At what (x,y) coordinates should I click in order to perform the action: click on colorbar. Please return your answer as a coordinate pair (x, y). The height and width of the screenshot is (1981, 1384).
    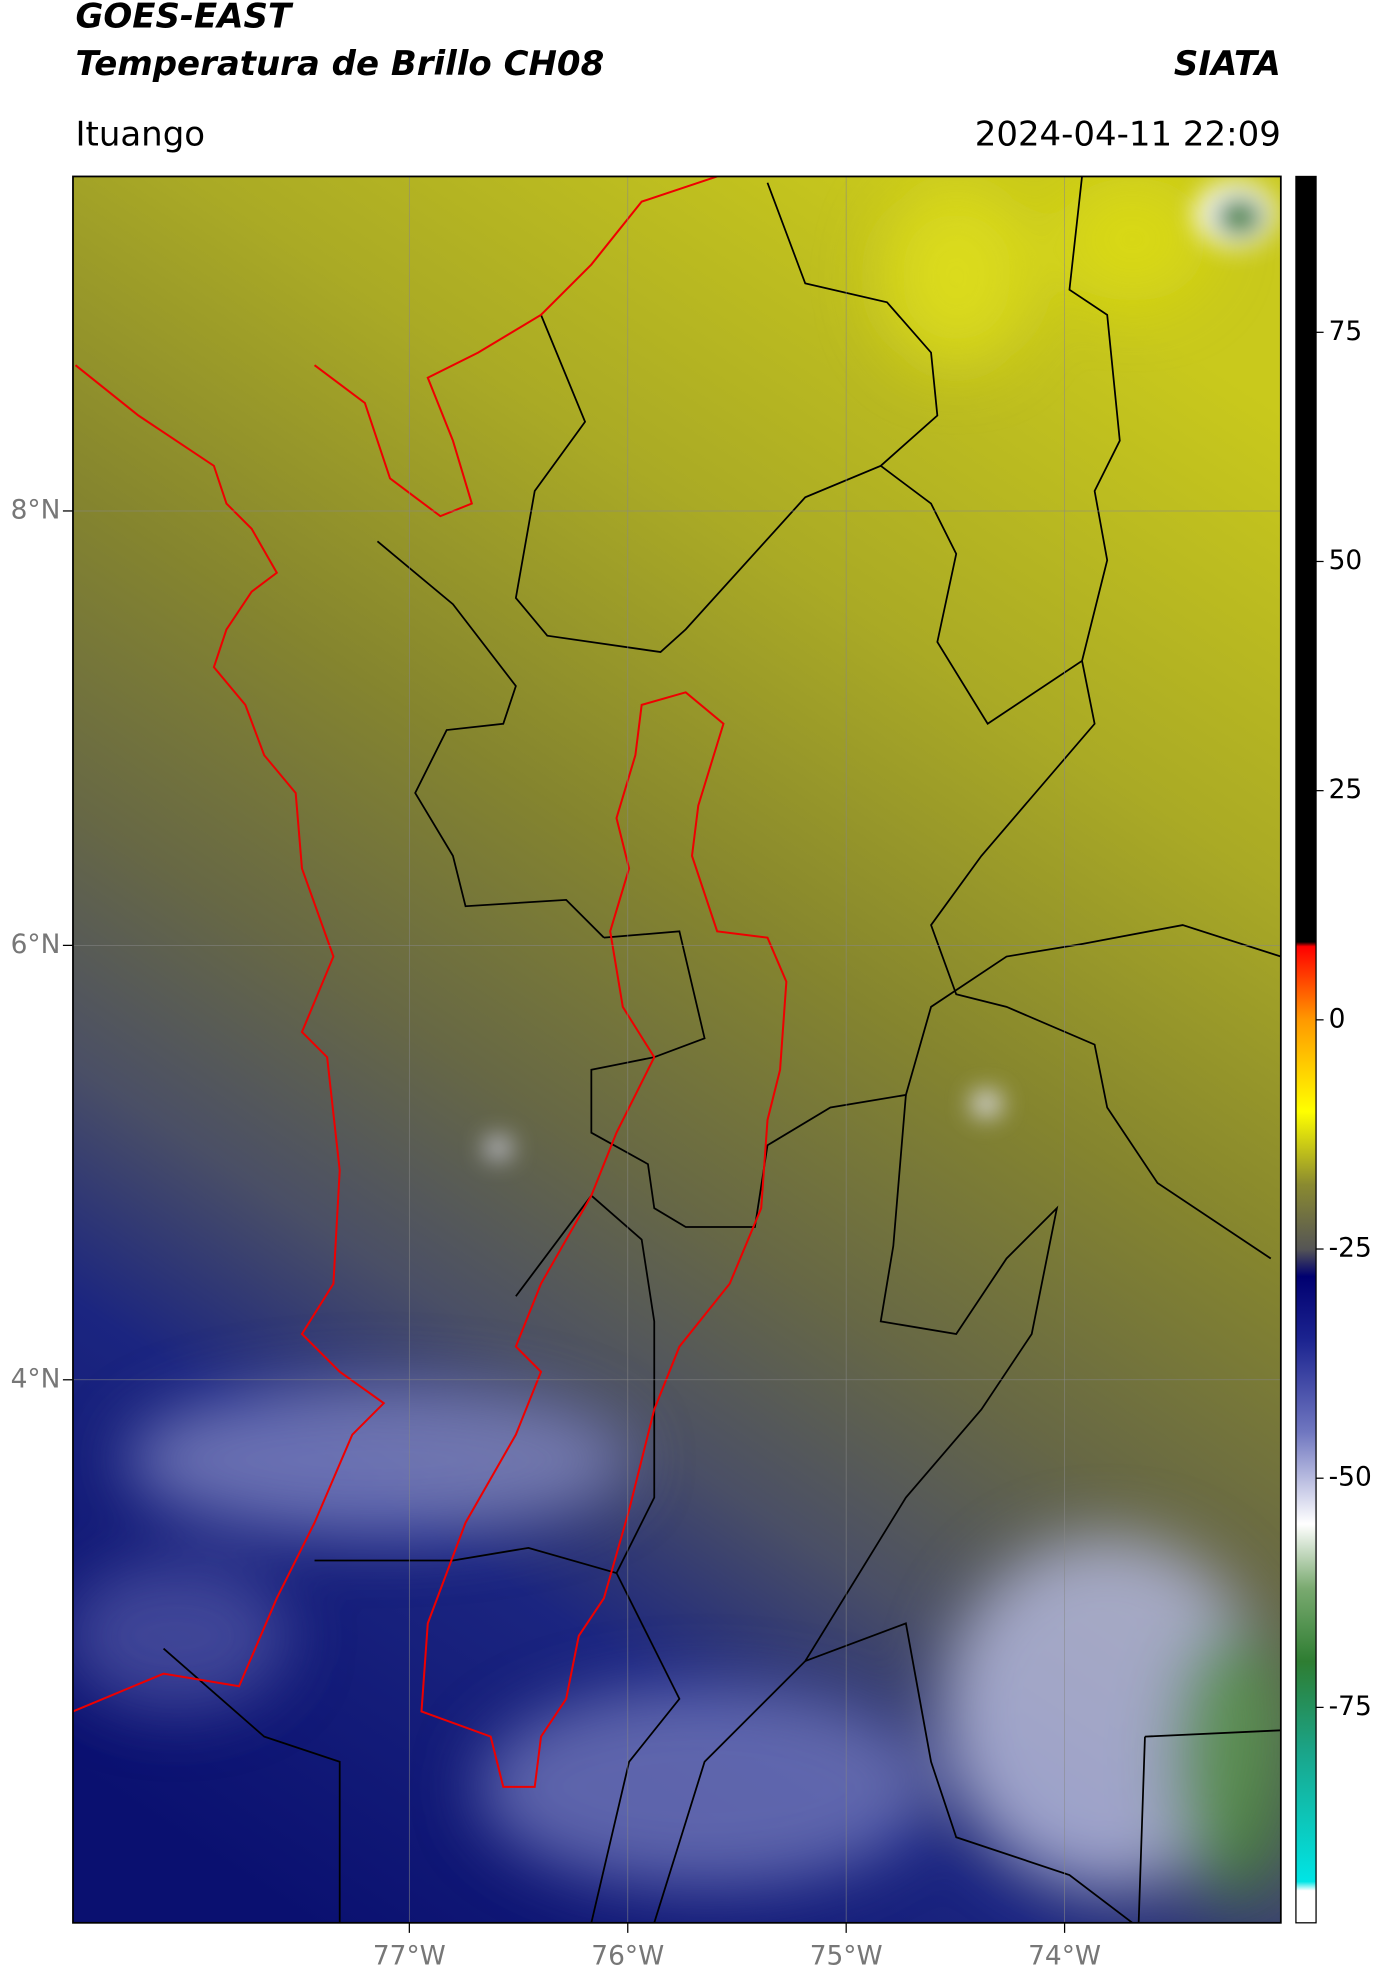
    Looking at the image, I should click on (1306, 1049).